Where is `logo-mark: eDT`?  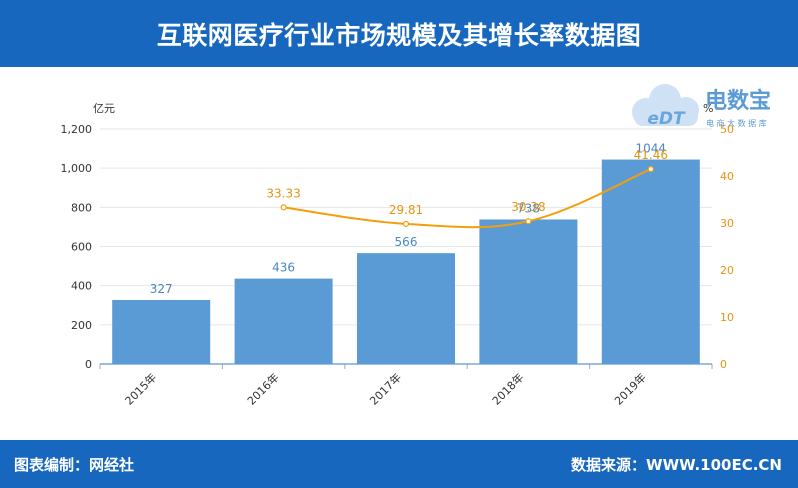
logo-mark: eDT is located at coordinates (666, 119).